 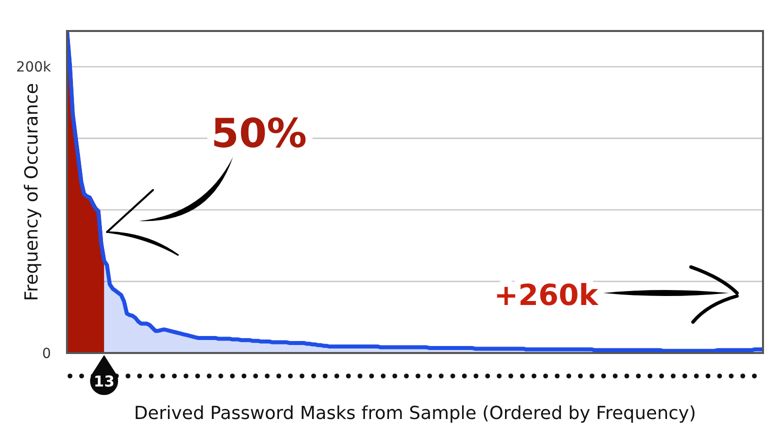 I want to click on y-tick-label: 0, so click(x=46, y=354).